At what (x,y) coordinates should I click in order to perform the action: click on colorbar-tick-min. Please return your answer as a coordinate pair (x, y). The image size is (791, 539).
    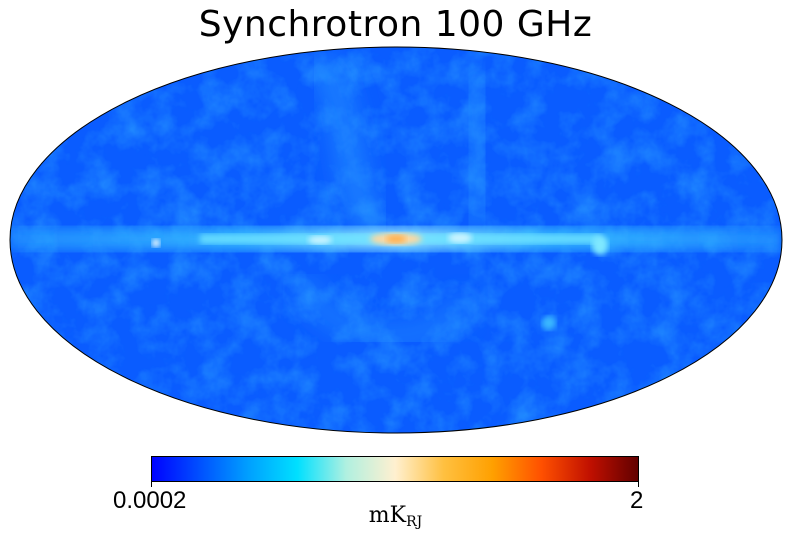
    Looking at the image, I should click on (151, 484).